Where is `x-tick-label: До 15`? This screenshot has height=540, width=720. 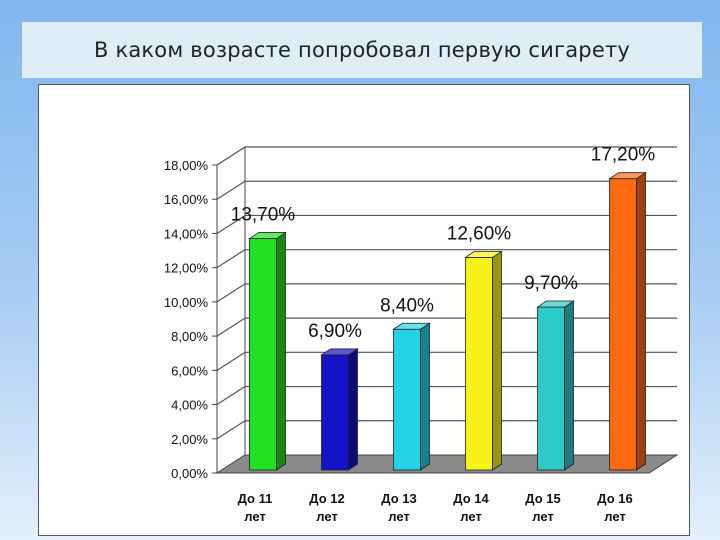
x-tick-label: До 15 is located at coordinates (542, 498).